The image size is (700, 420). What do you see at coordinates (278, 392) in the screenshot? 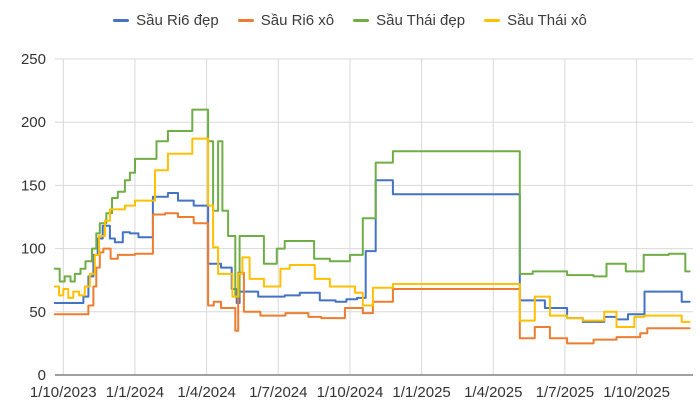
I see `x-tick-label: 1/7/2024` at bounding box center [278, 392].